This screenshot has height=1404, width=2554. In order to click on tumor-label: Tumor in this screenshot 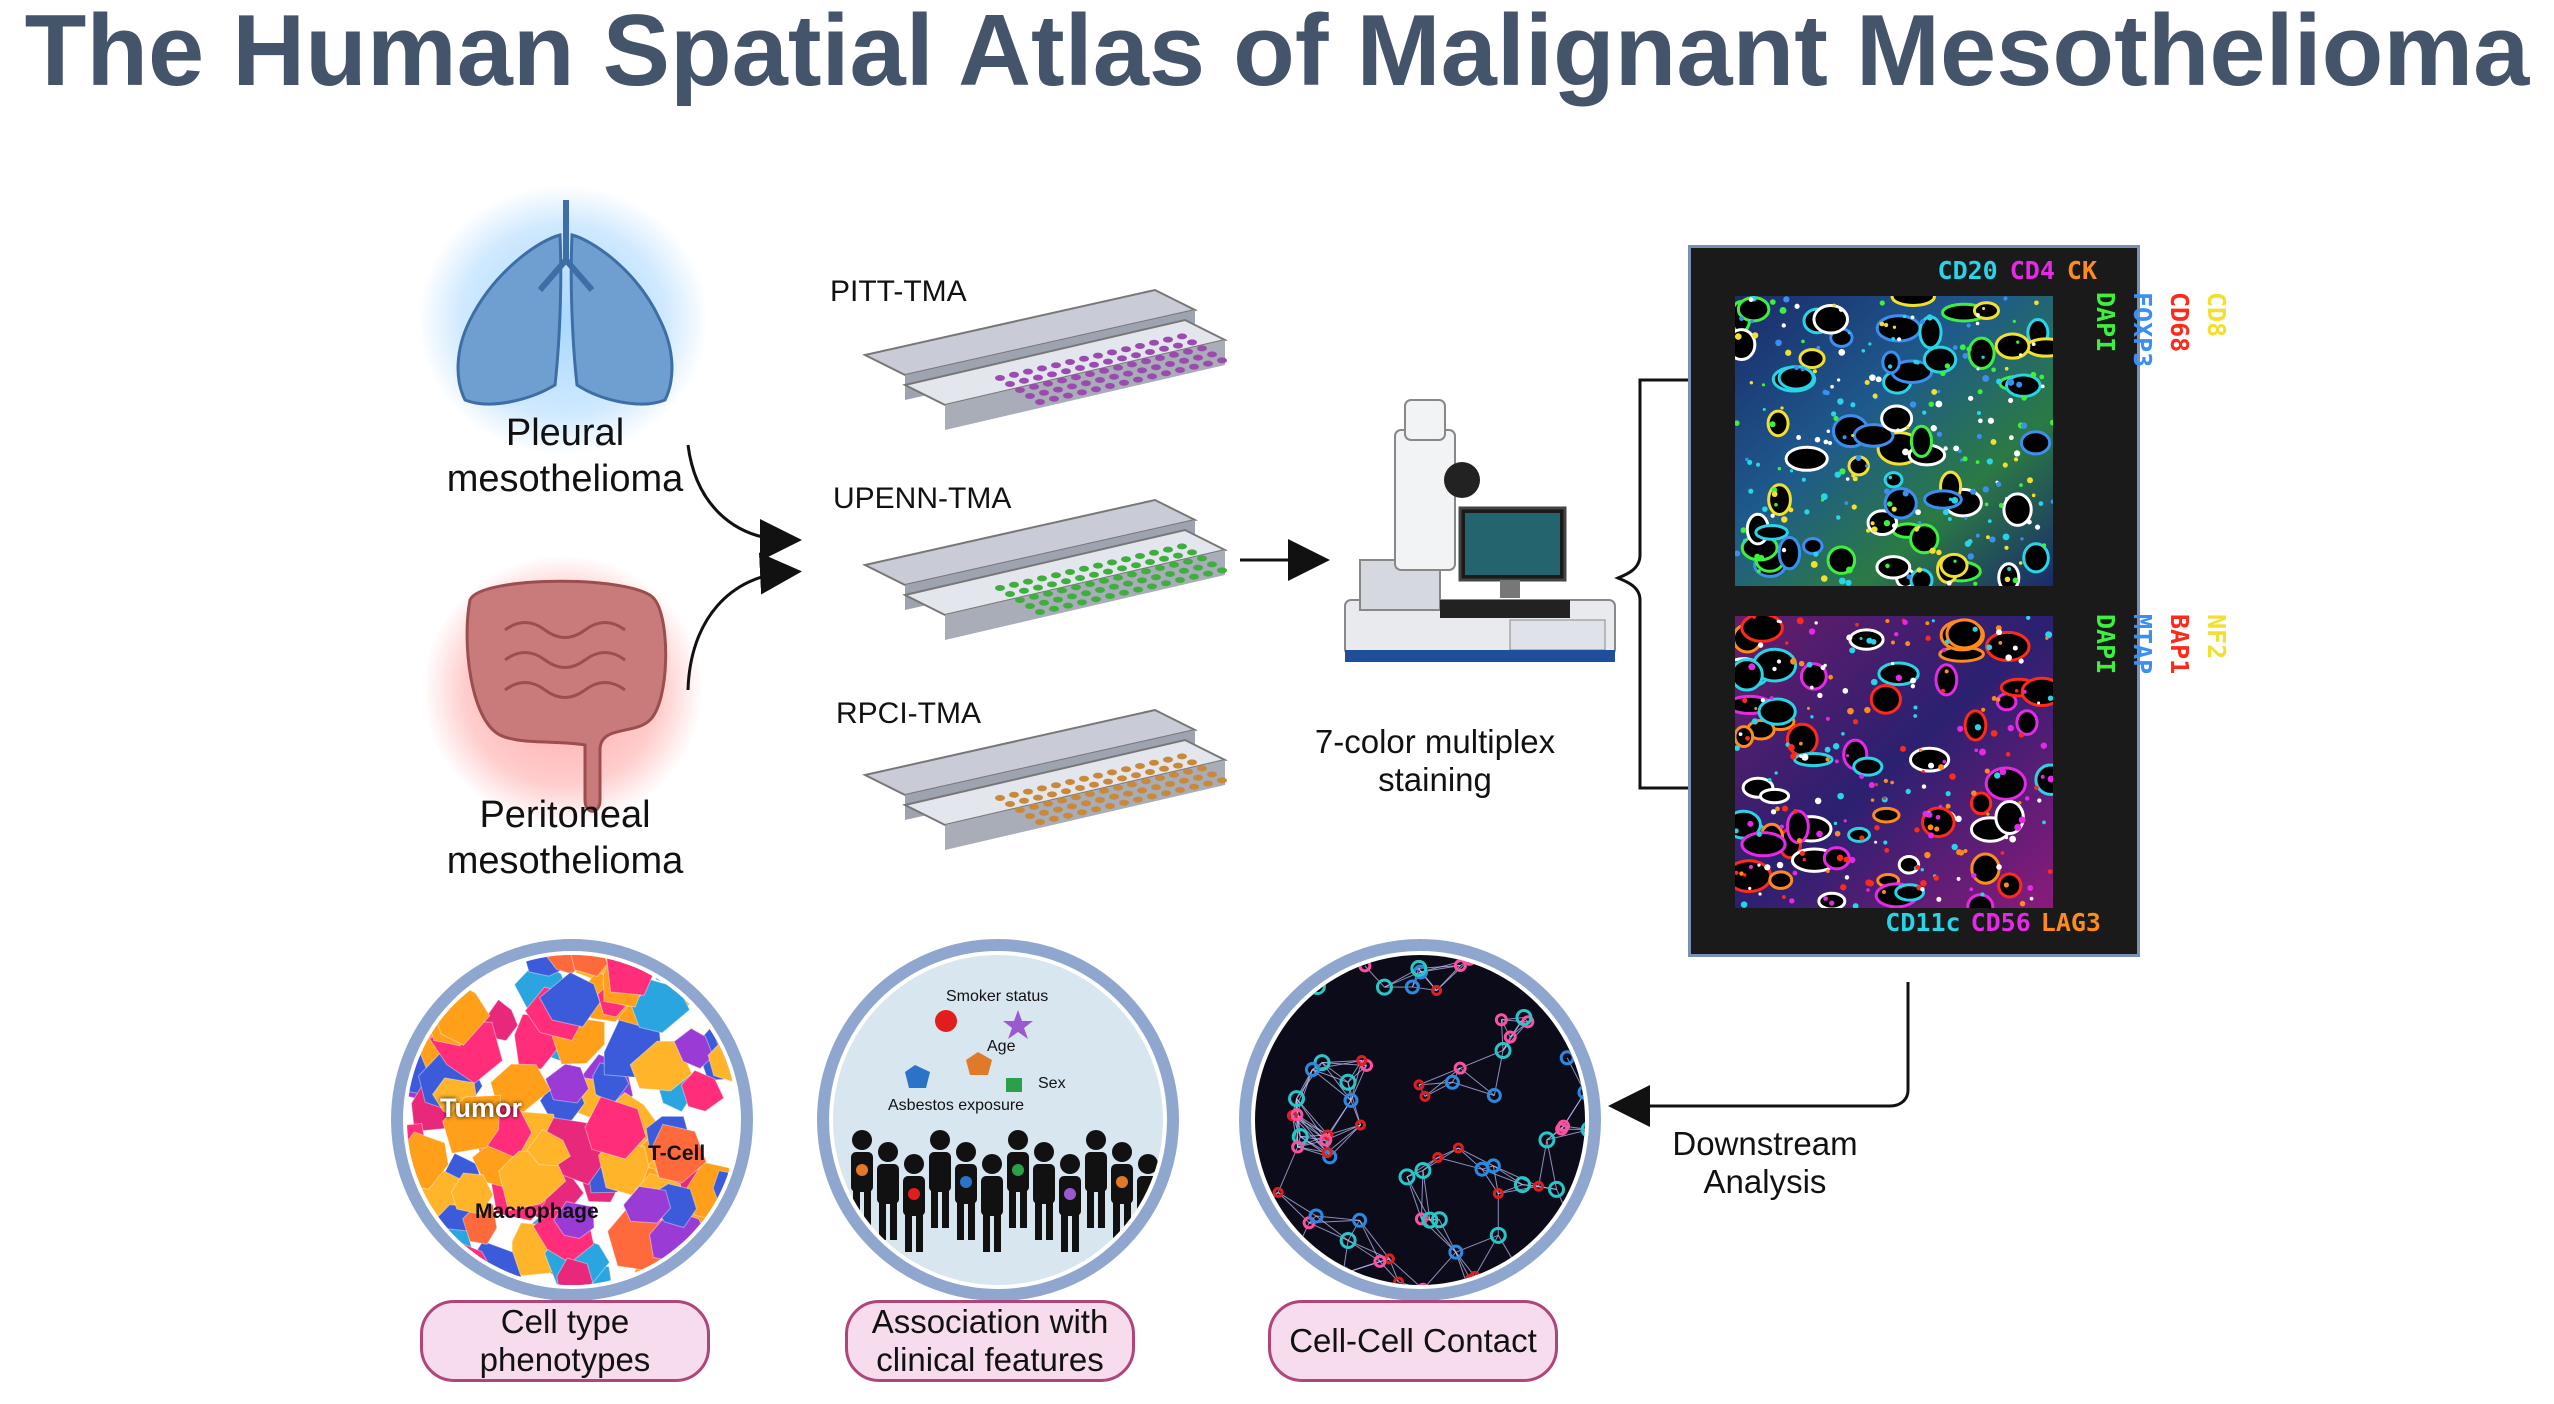, I will do `click(481, 1108)`.